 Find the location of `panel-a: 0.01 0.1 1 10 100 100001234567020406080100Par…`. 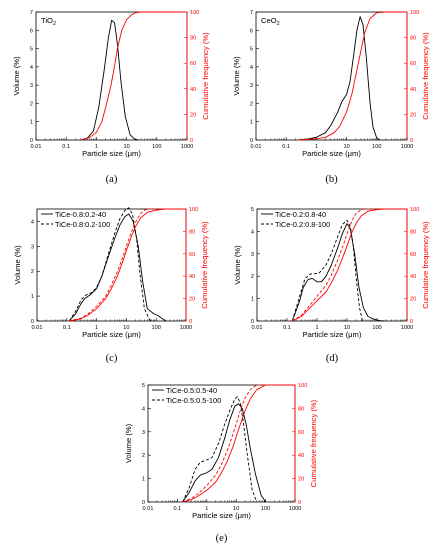

panel-a: 0.01 0.1 1 10 100 100001234567020406080100Par… is located at coordinates (111, 97).